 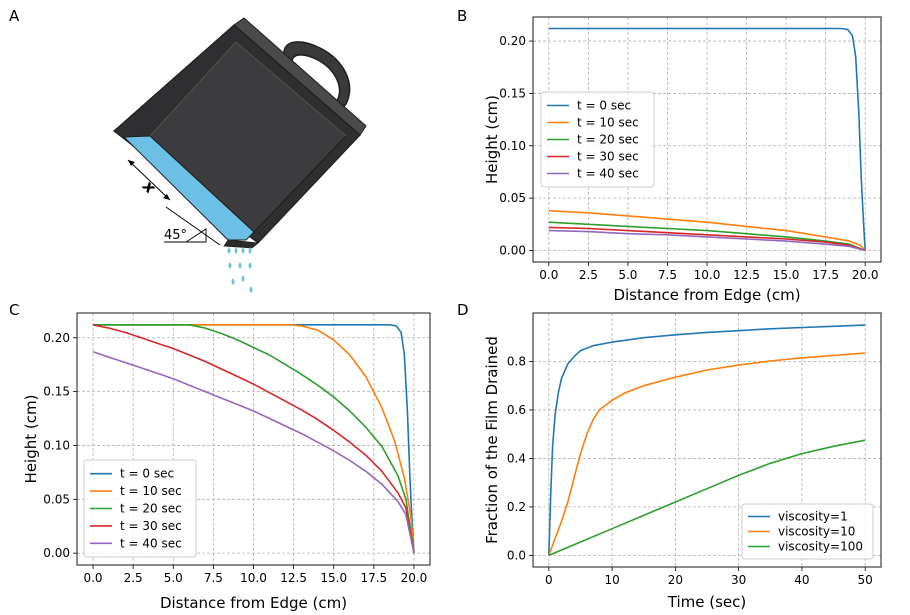 What do you see at coordinates (516, 555) in the screenshot?
I see `y-tick-label: 0.0` at bounding box center [516, 555].